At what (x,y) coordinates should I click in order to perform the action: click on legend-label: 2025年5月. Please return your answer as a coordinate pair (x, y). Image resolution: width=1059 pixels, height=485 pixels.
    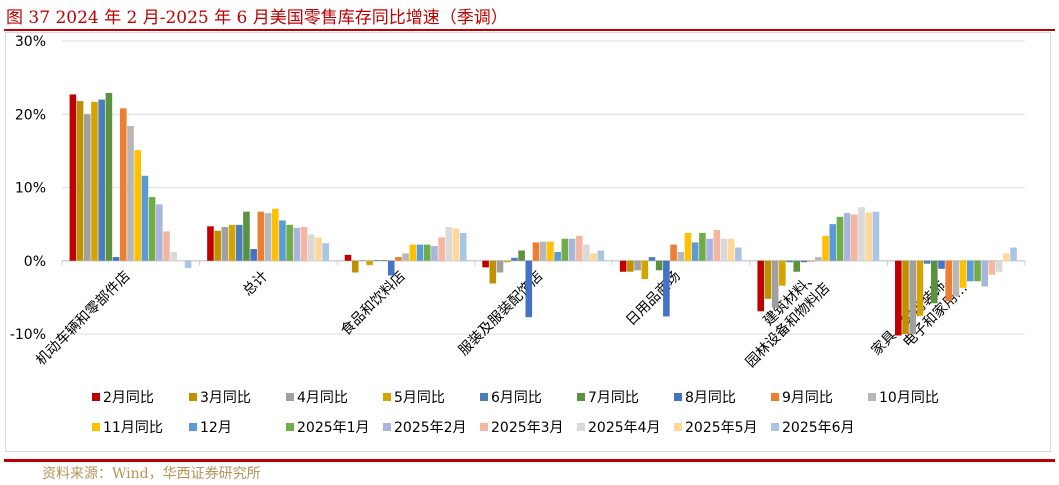
    Looking at the image, I should click on (721, 428).